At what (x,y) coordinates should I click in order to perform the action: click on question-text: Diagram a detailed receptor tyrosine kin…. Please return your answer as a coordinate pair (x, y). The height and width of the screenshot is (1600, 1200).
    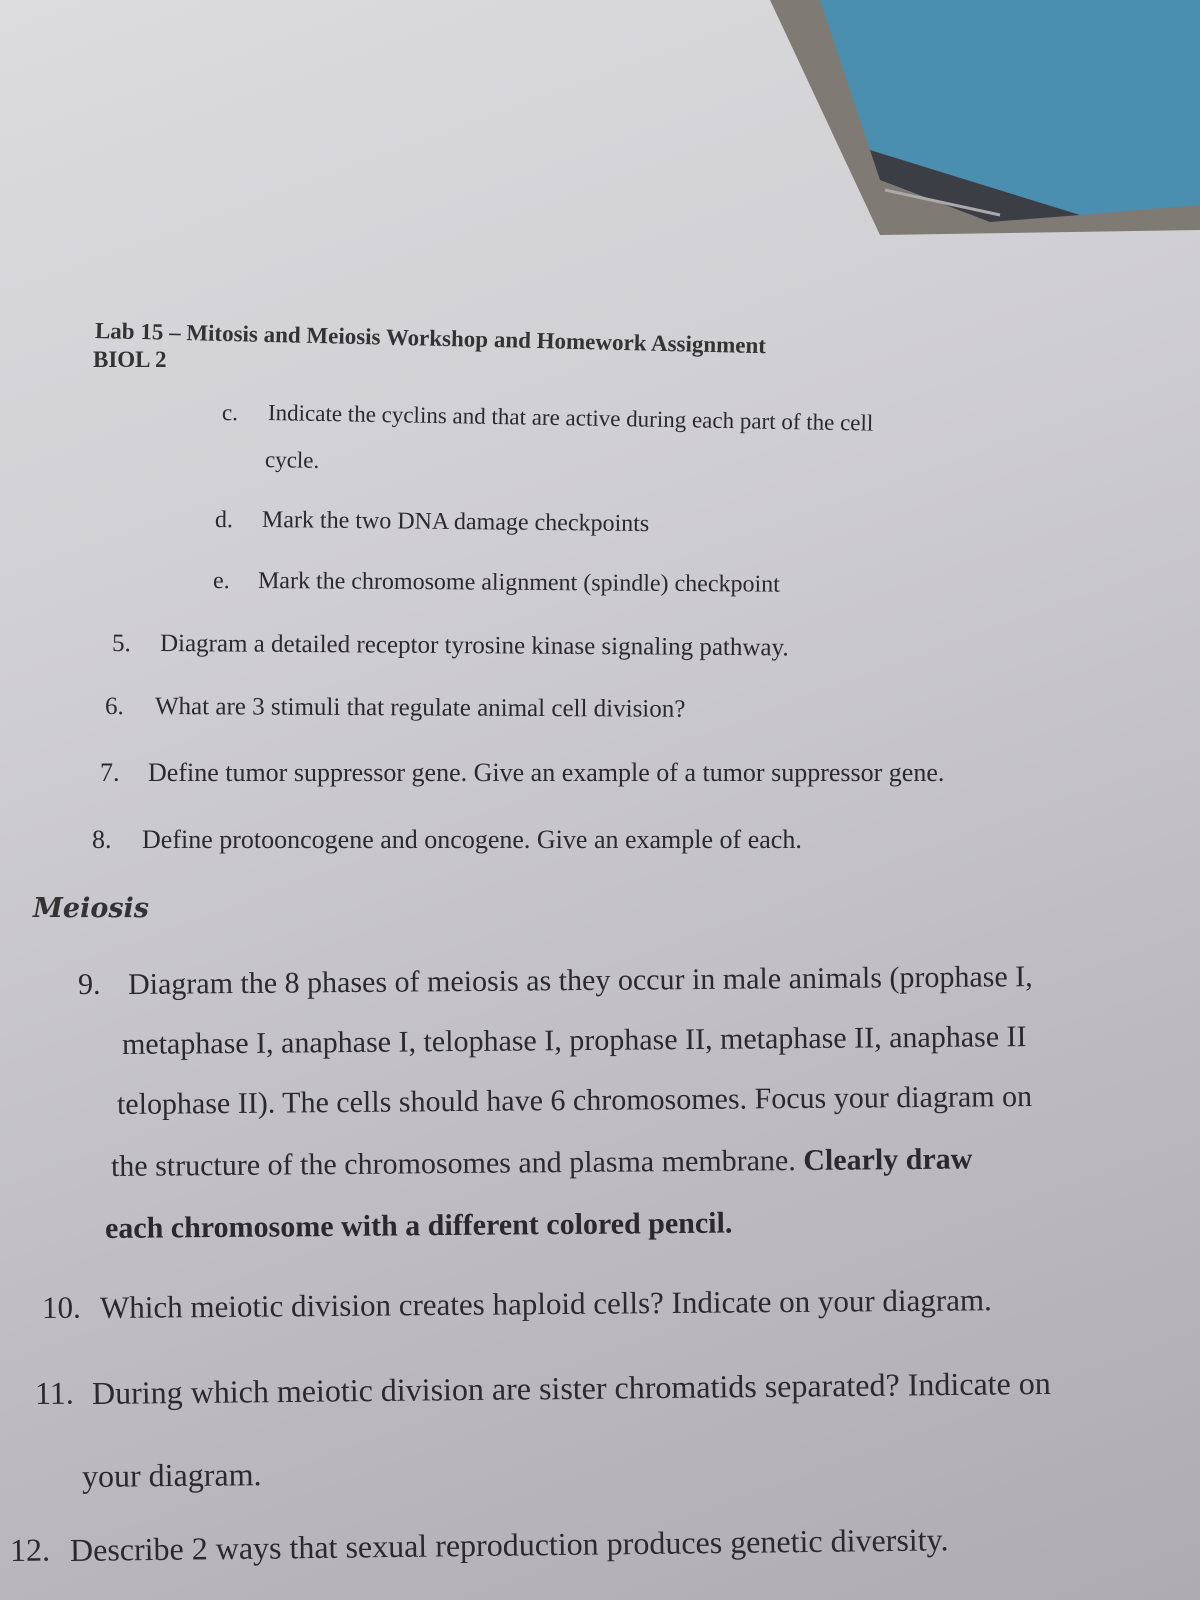
    Looking at the image, I should click on (474, 646).